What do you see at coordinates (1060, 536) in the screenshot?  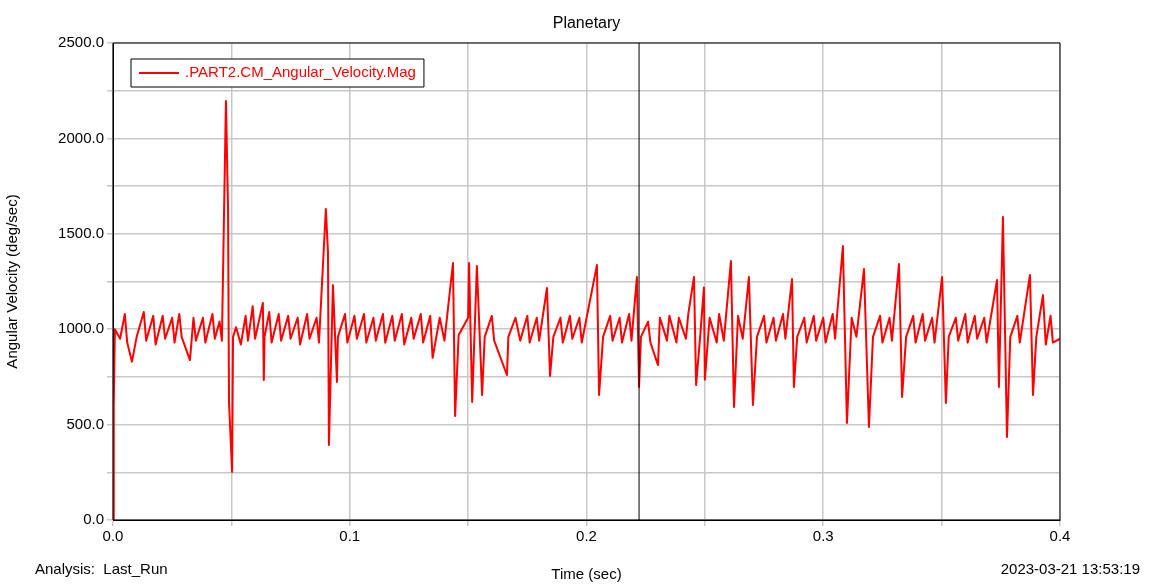 I see `x-tick-label: 0.4` at bounding box center [1060, 536].